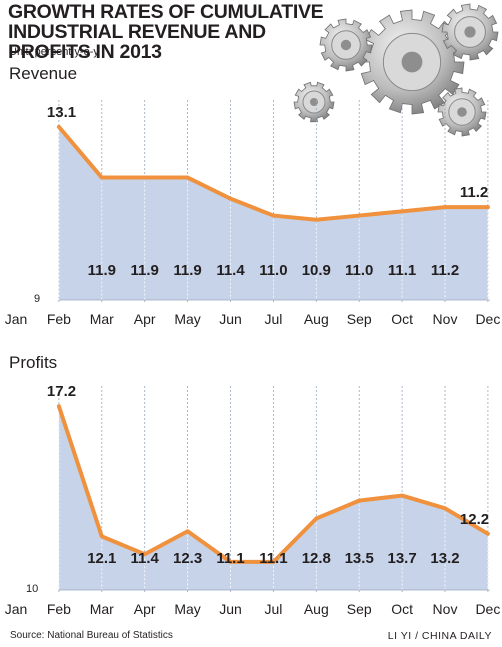 This screenshot has height=647, width=502. What do you see at coordinates (61, 391) in the screenshot?
I see `data-label: 17.2` at bounding box center [61, 391].